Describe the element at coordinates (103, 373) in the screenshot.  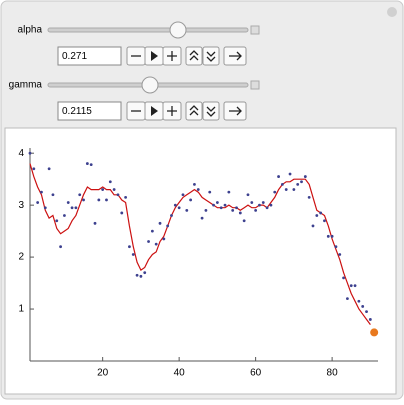
I see `x-tick-label: 20` at that location.